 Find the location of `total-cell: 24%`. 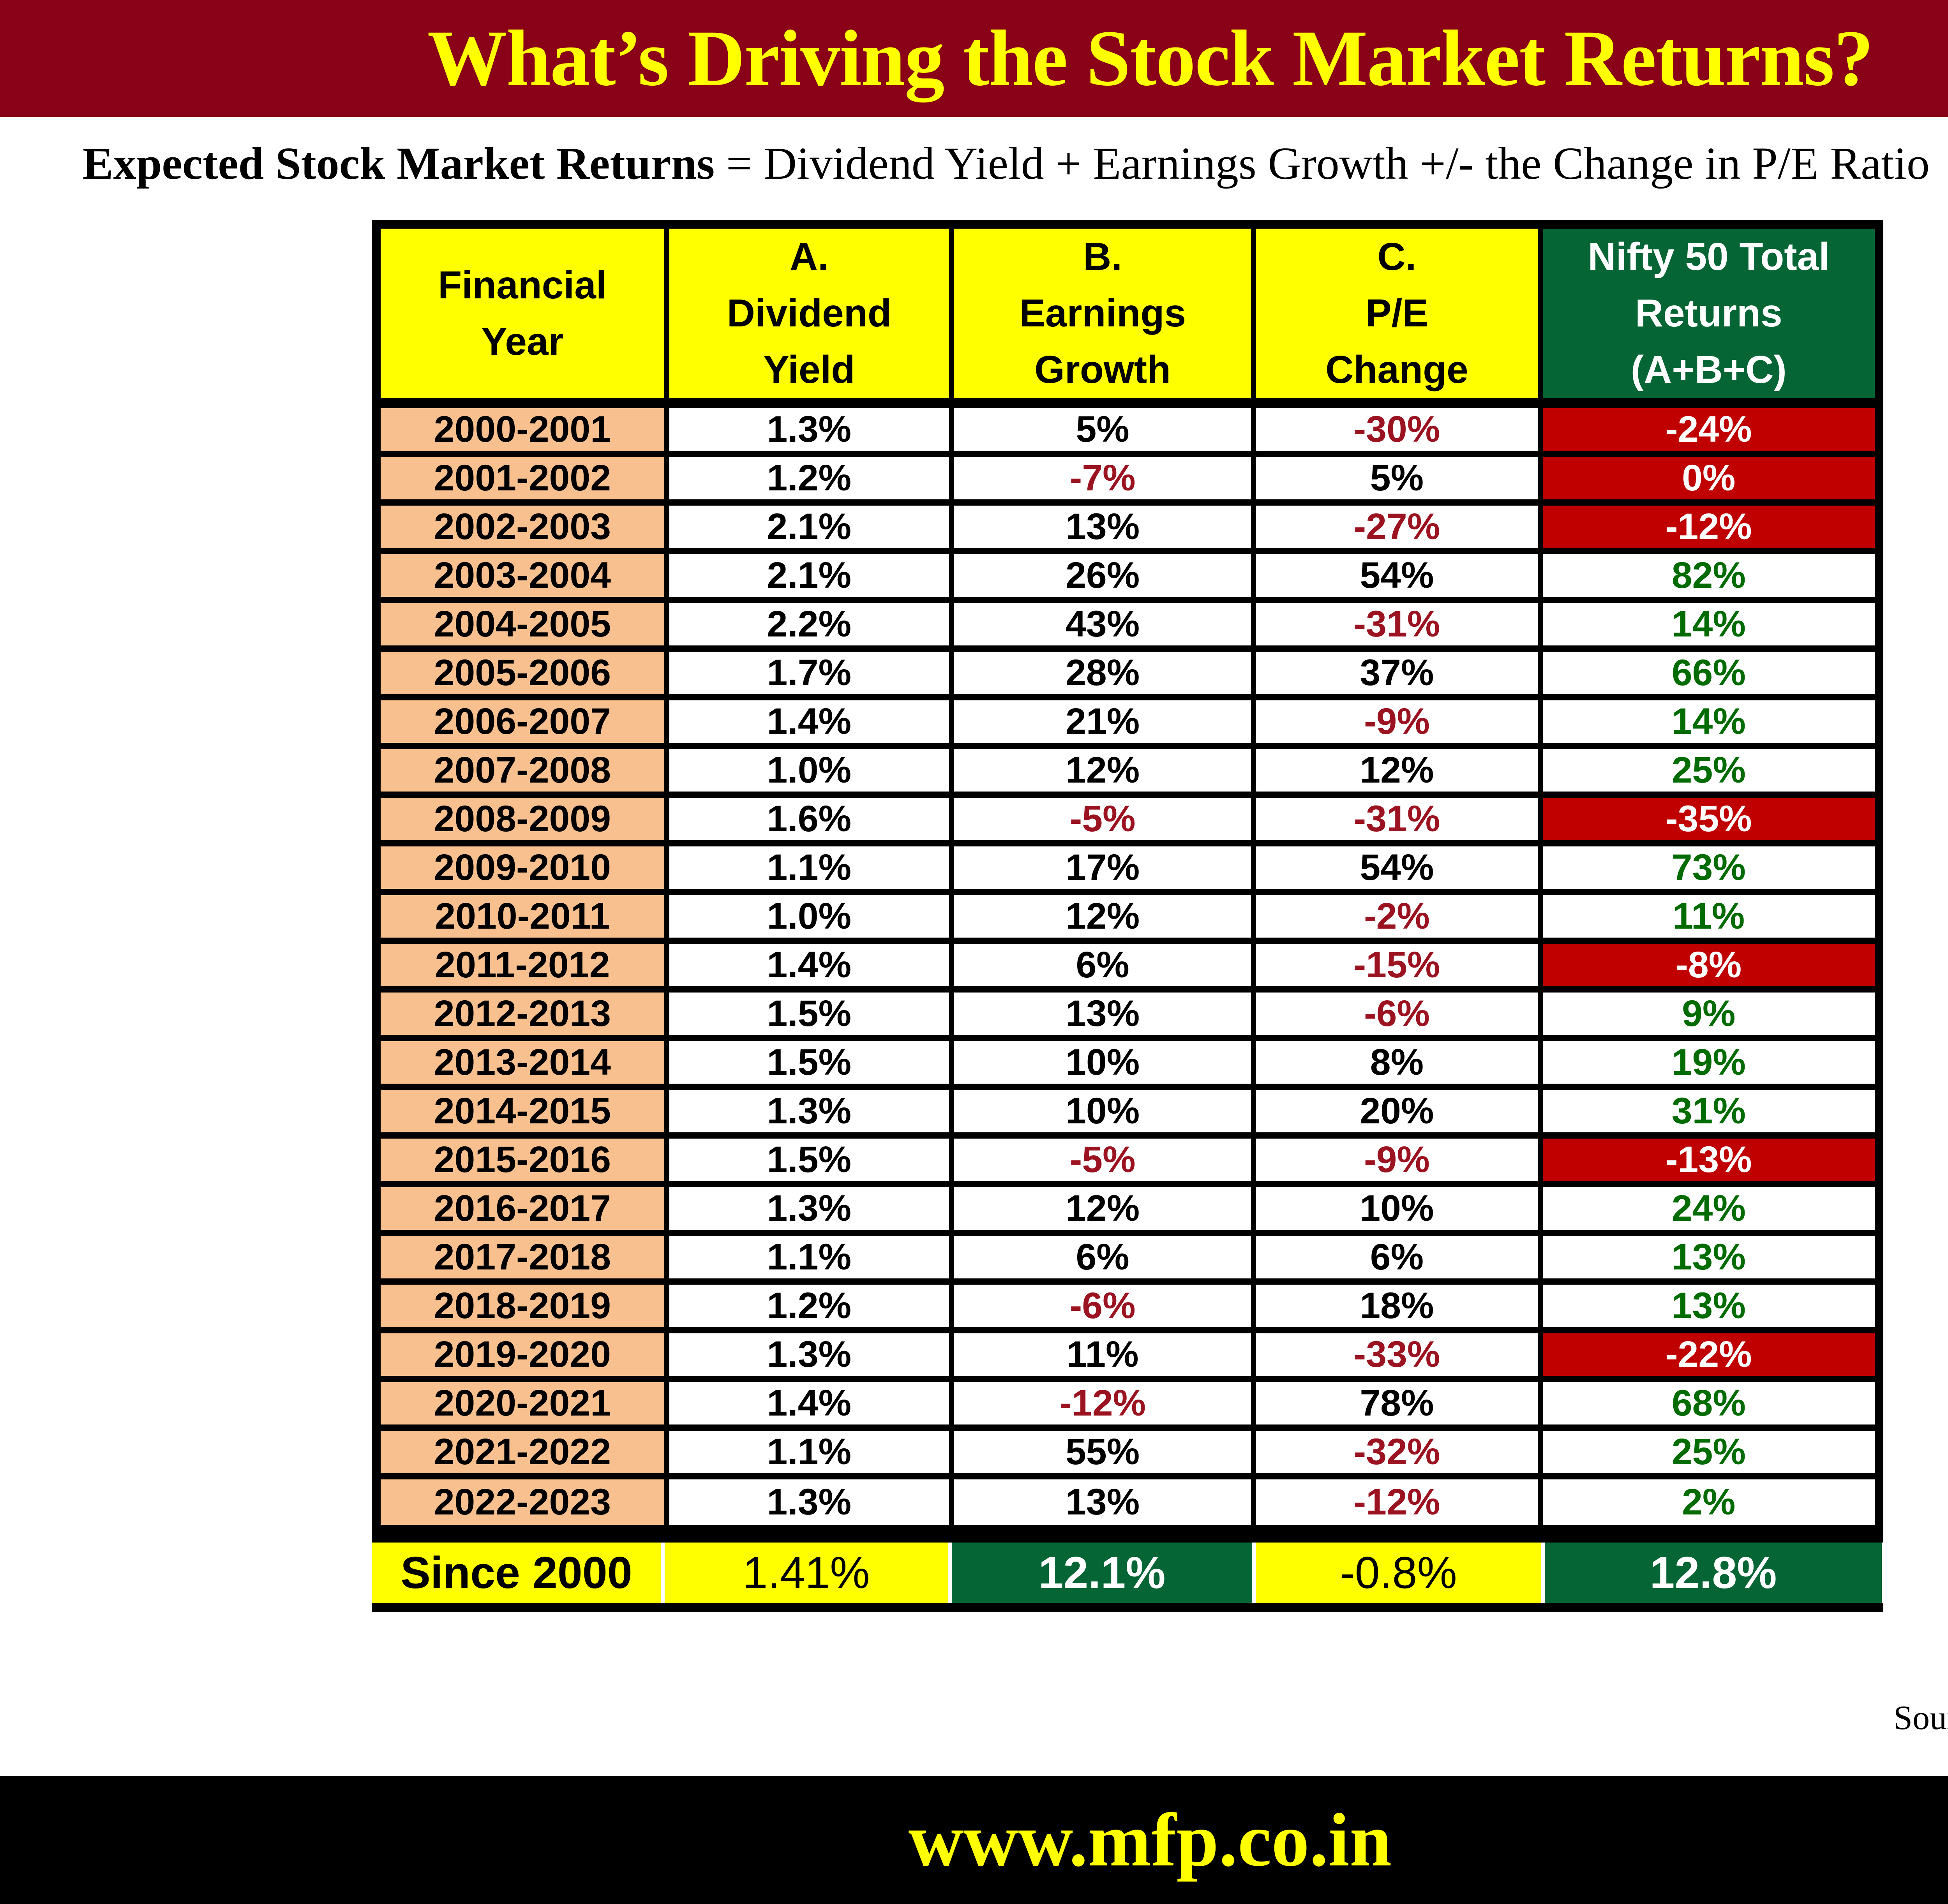

total-cell: 24% is located at coordinates (1708, 1207).